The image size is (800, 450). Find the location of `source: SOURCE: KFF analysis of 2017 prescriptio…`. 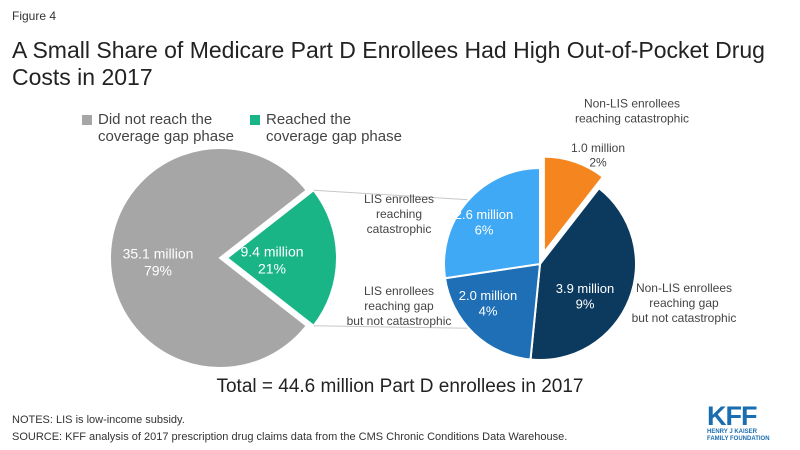

source: SOURCE: KFF analysis of 2017 prescriptio… is located at coordinates (290, 437).